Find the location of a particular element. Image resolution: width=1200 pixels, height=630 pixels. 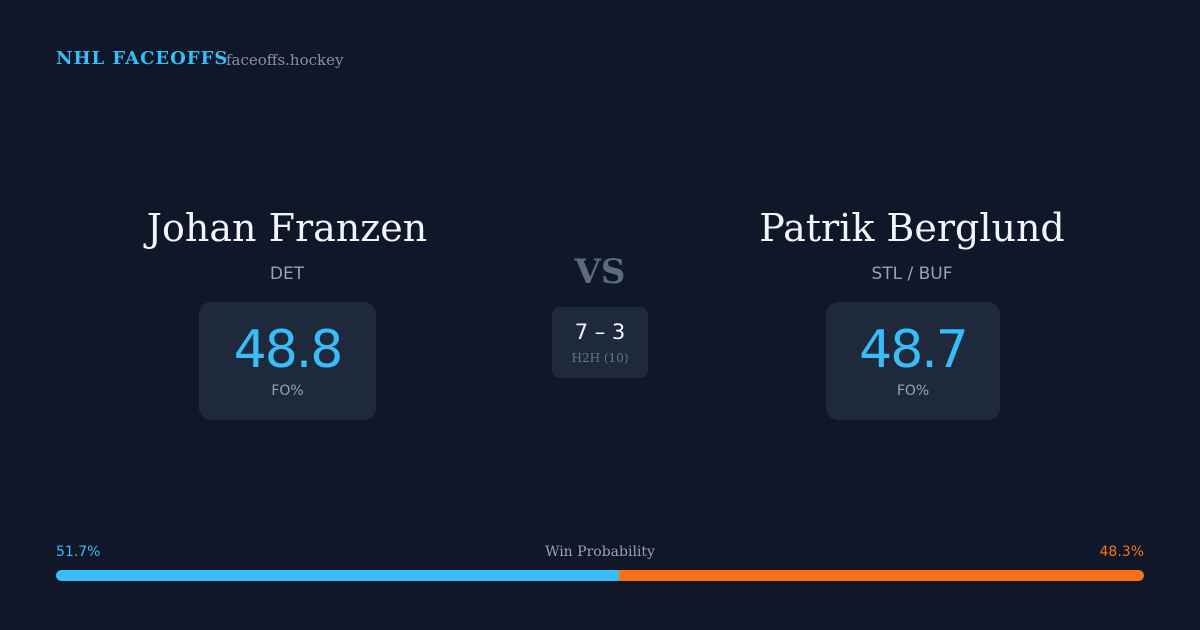

versus: VS is located at coordinates (600, 272).